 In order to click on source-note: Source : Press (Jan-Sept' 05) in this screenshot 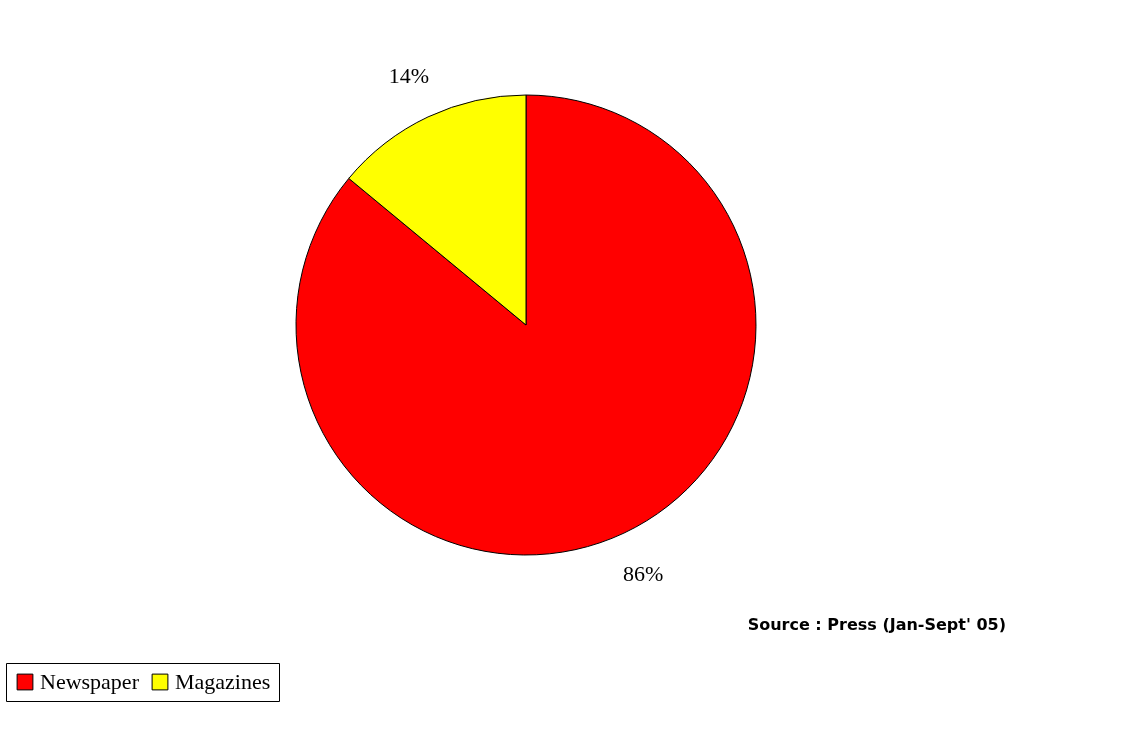, I will do `click(876, 624)`.